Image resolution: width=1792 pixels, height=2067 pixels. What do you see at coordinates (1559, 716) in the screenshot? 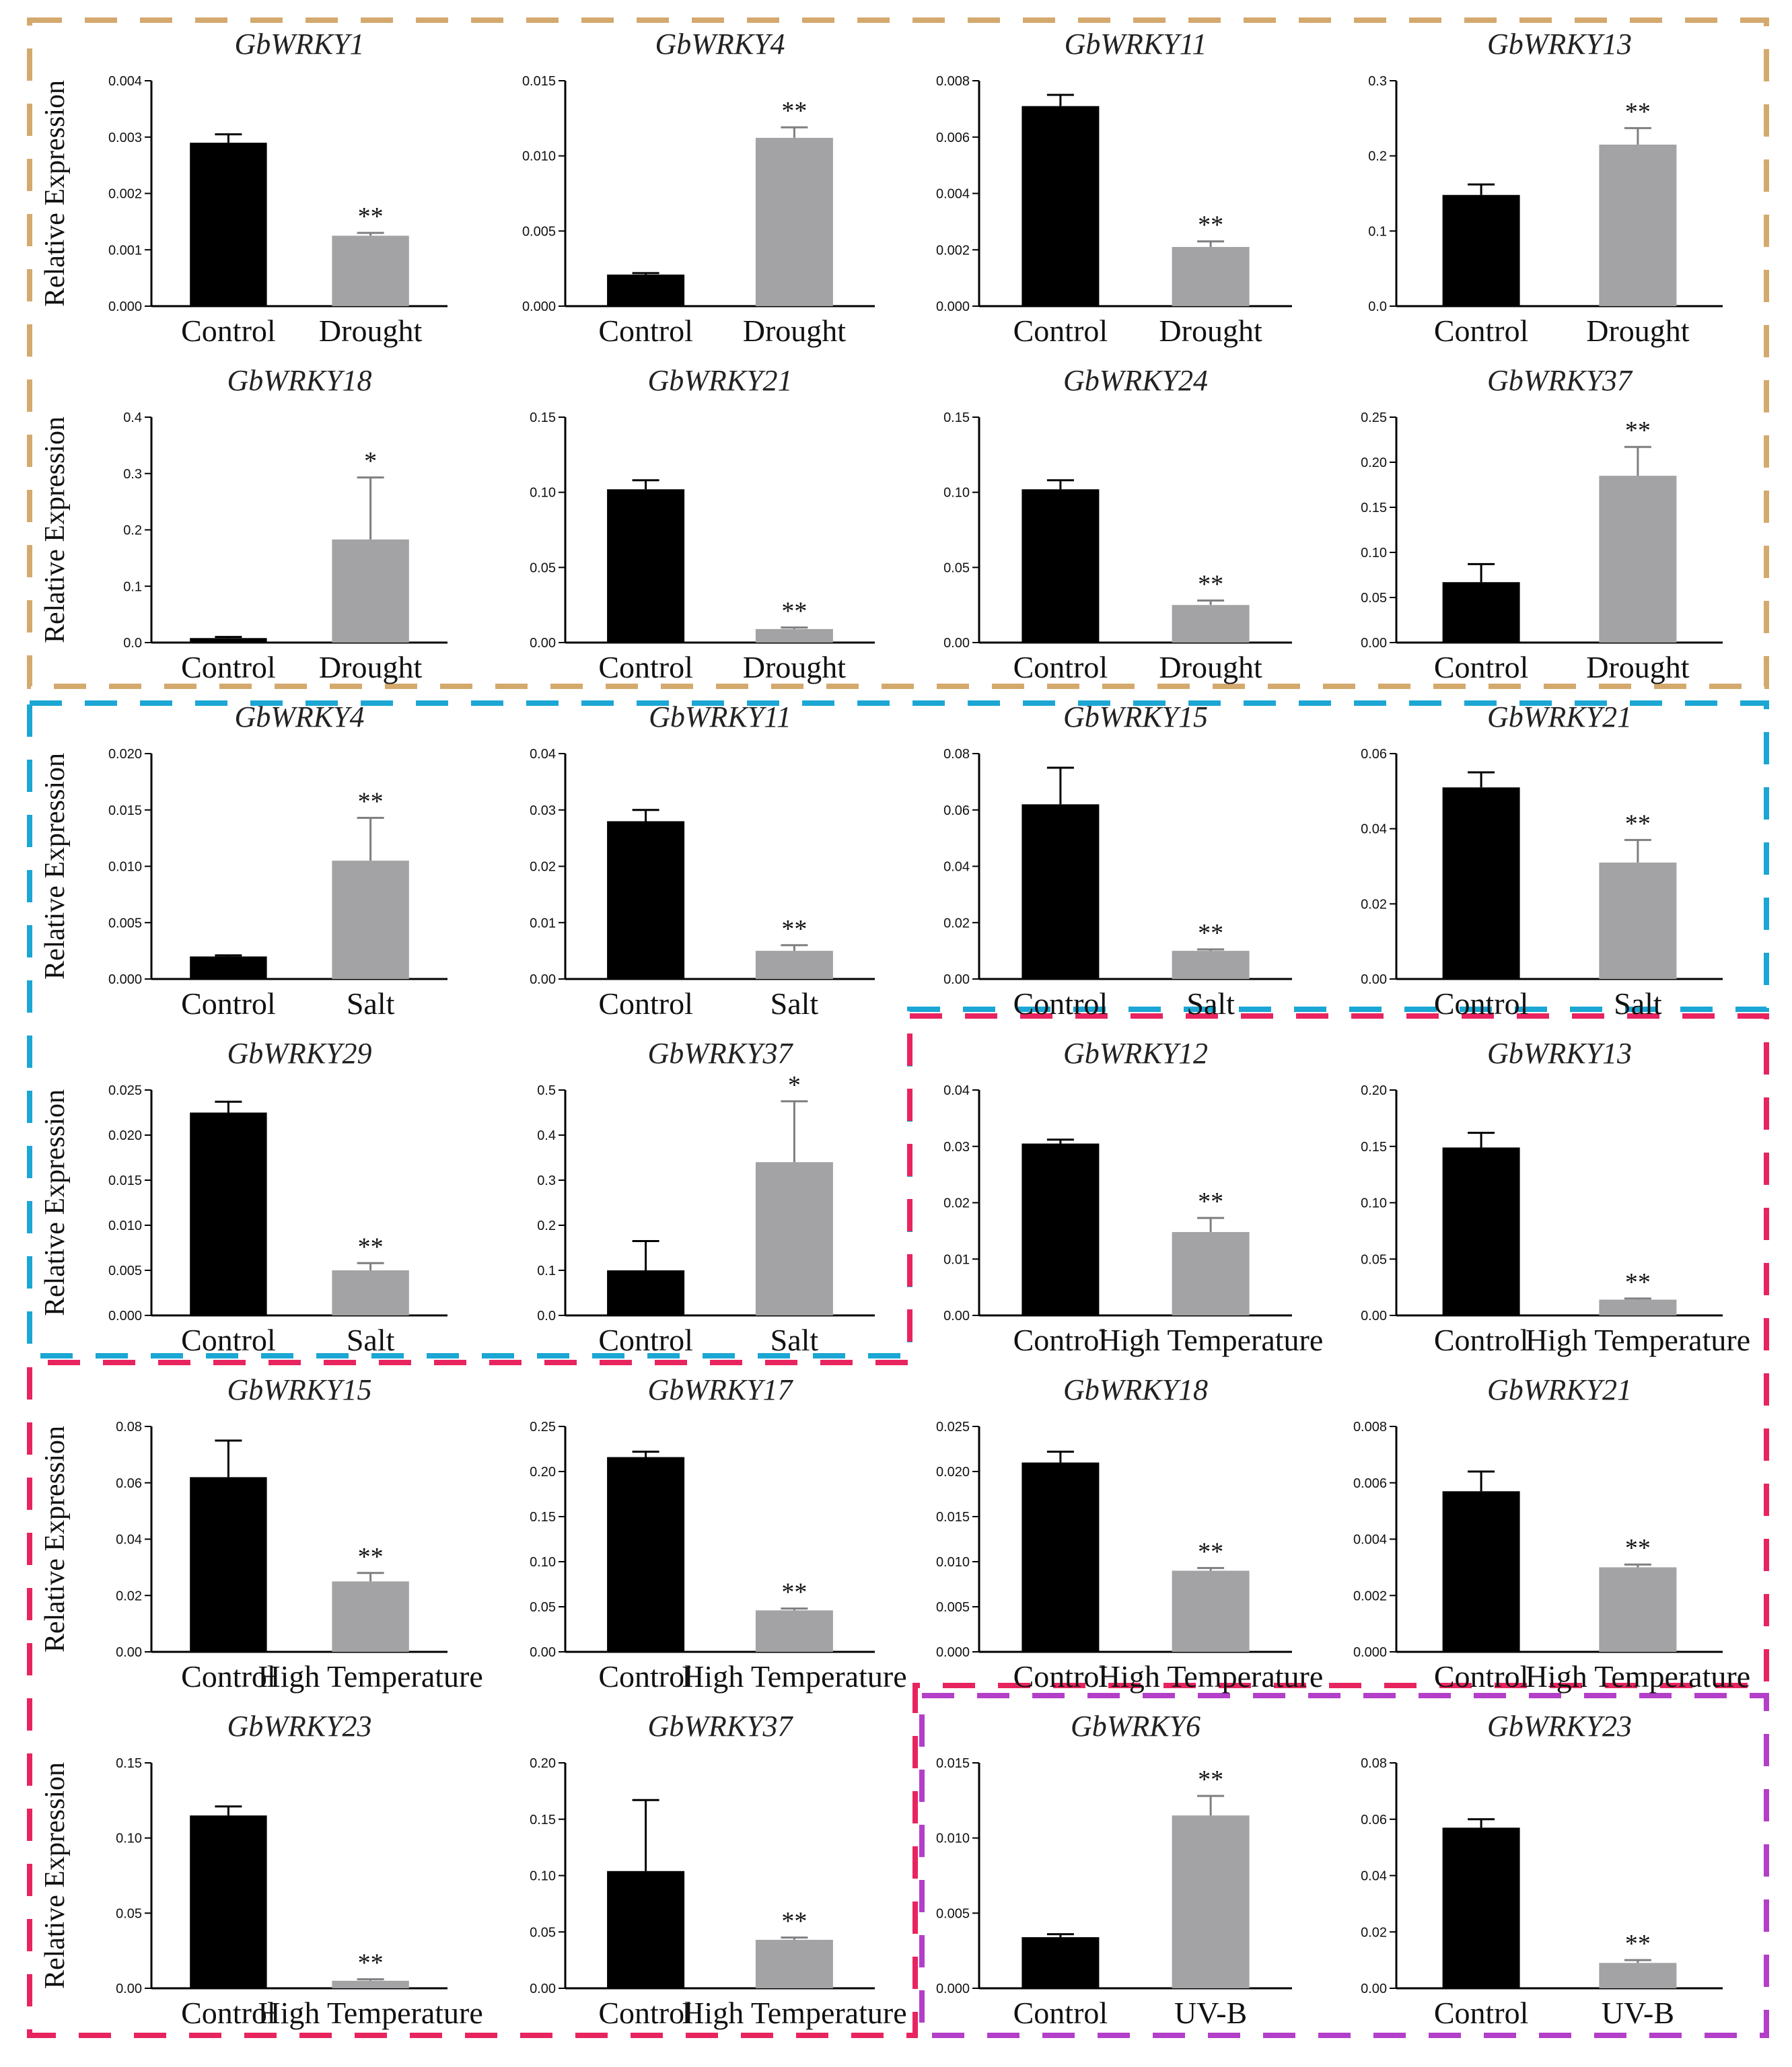
I see `chart-title: GbWRKY21` at bounding box center [1559, 716].